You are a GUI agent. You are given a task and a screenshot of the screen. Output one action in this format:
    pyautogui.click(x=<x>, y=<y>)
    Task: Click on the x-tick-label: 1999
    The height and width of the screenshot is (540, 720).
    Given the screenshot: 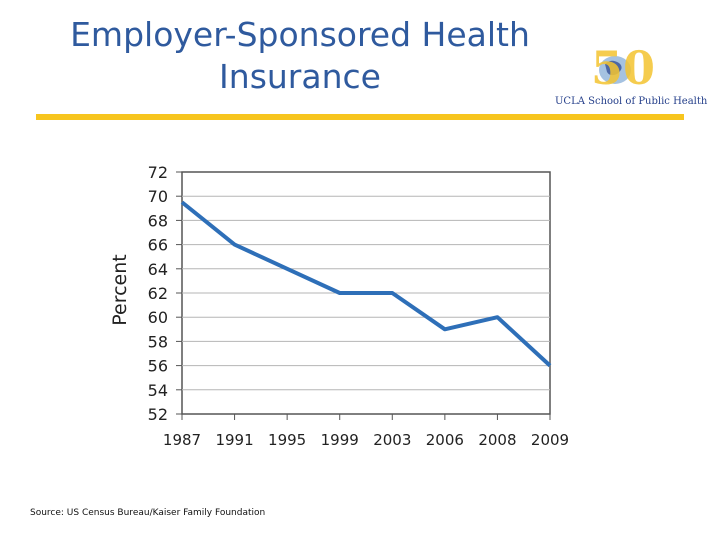 What is the action you would take?
    pyautogui.click(x=340, y=440)
    